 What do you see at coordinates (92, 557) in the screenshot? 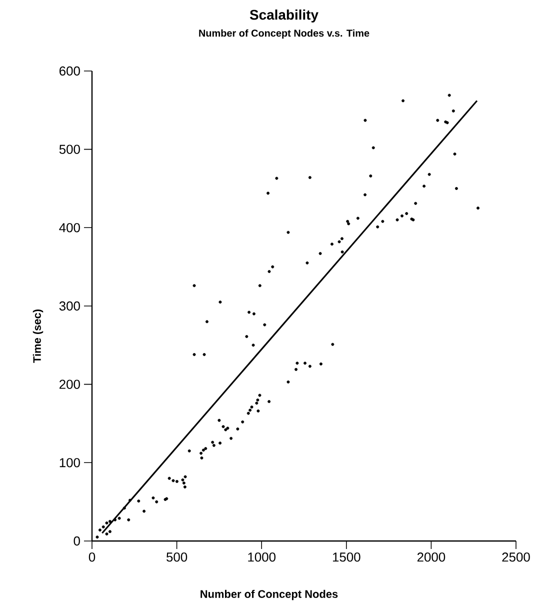
I see `x-tick-label: 0` at bounding box center [92, 557].